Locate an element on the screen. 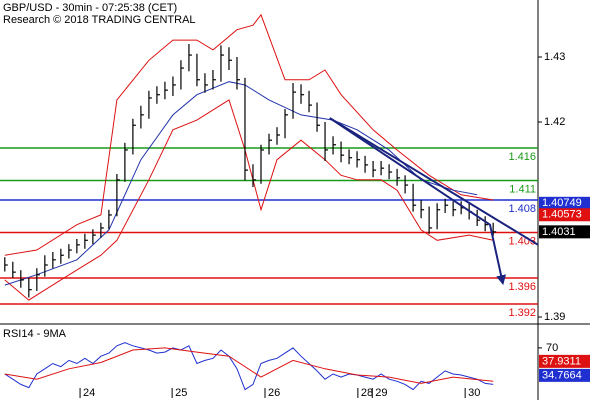 This screenshot has height=400, width=590. price-tag-label: 1.40749 is located at coordinates (562, 203).